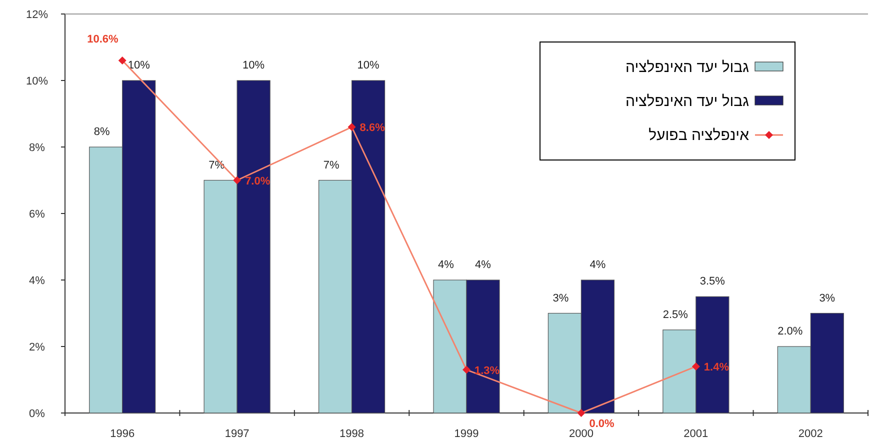 The image size is (872, 446). I want to click on y-tick-label: 4%, so click(37, 281).